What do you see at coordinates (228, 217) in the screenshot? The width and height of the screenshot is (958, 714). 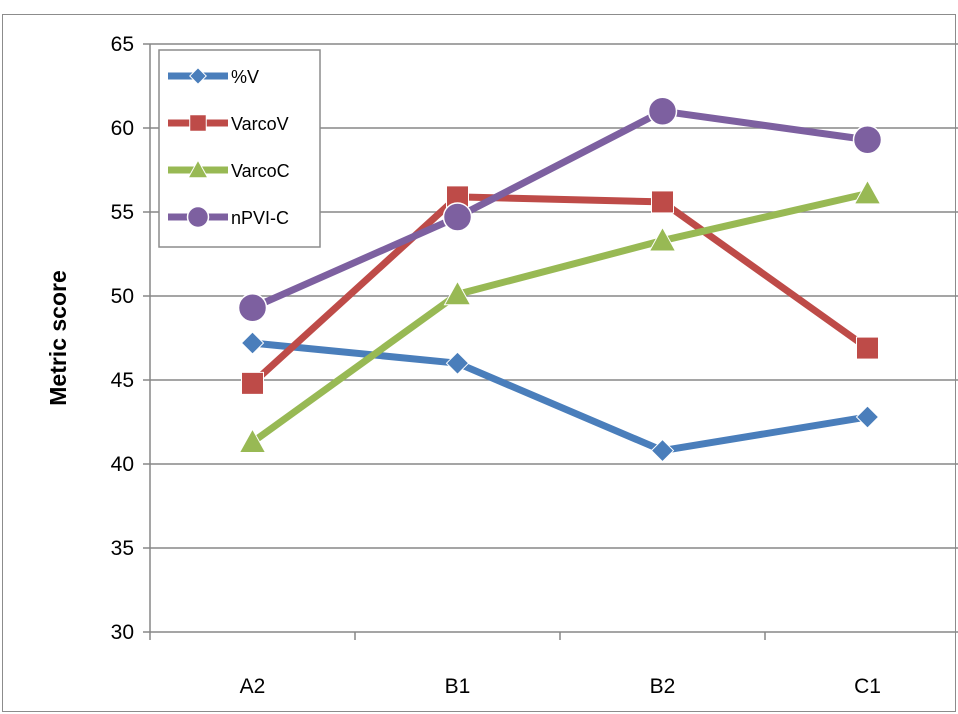 I see `legend-item-4: nPVI-C` at bounding box center [228, 217].